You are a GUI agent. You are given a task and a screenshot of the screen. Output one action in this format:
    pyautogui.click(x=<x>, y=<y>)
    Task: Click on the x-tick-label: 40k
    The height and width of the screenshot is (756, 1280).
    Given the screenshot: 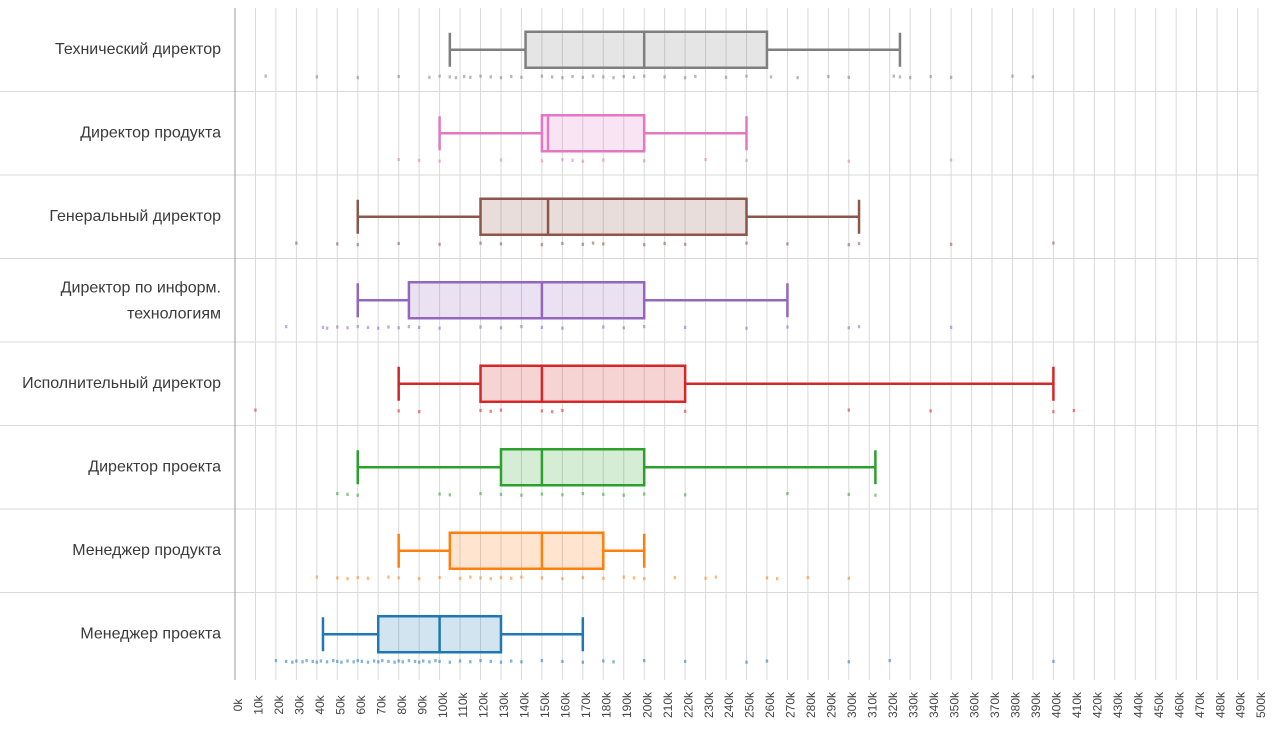 What is the action you would take?
    pyautogui.click(x=320, y=704)
    